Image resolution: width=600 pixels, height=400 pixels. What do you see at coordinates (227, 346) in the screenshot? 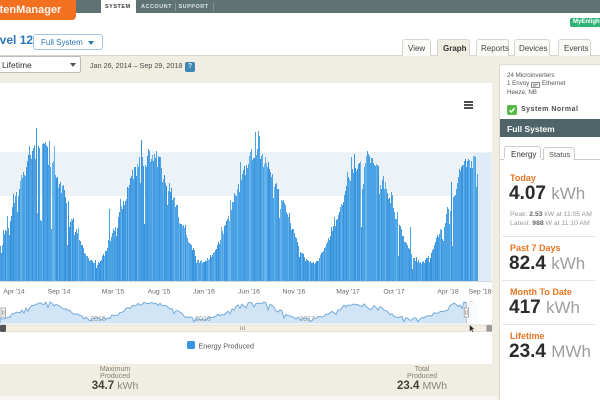
I see `svg-text: Energy Produced` at bounding box center [227, 346].